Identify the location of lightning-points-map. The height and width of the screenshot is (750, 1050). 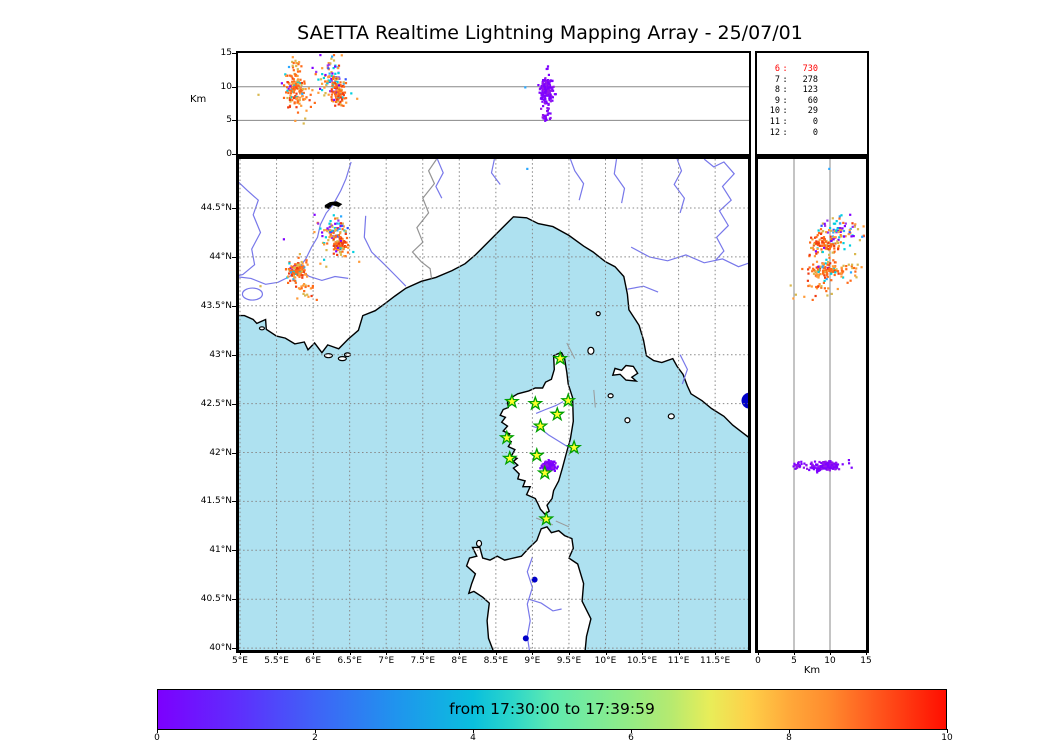
(409, 320).